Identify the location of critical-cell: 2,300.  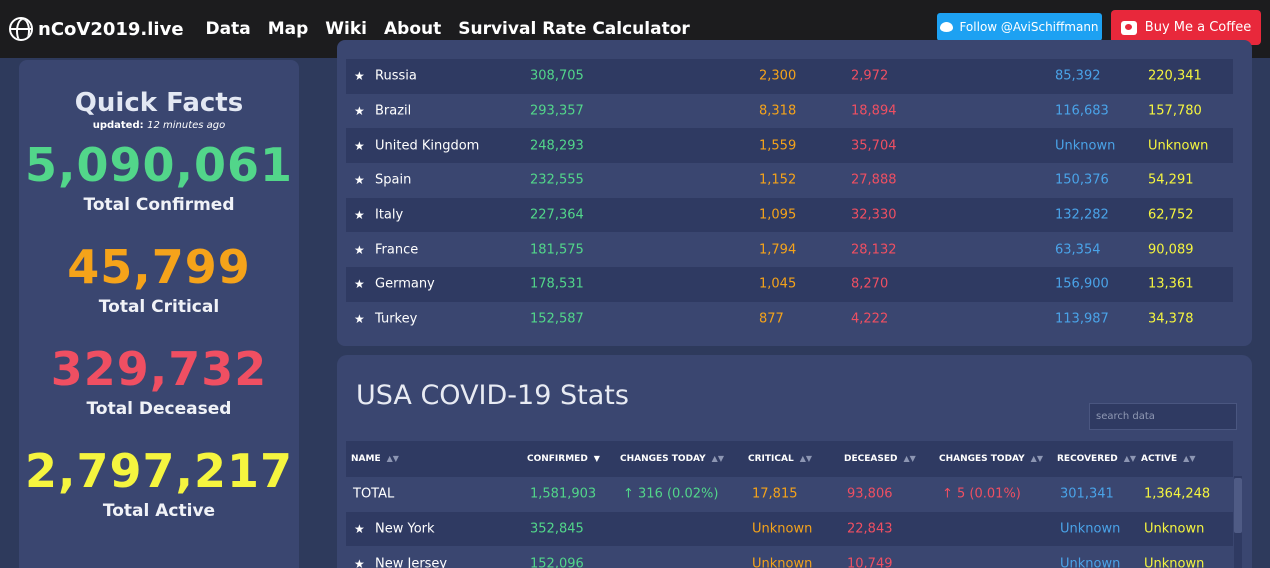
(778, 76).